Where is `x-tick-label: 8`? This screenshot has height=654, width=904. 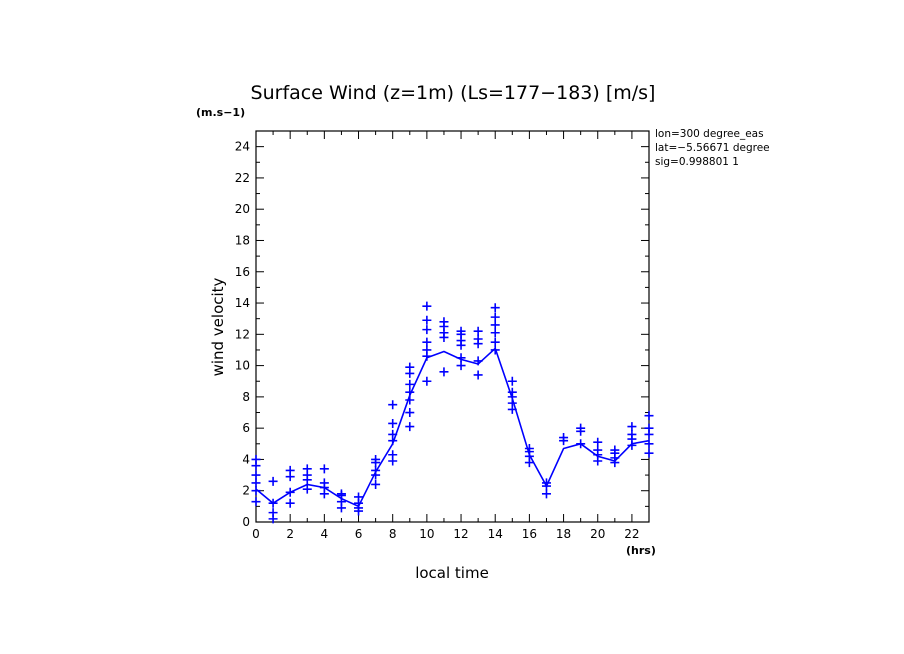 x-tick-label: 8 is located at coordinates (393, 534).